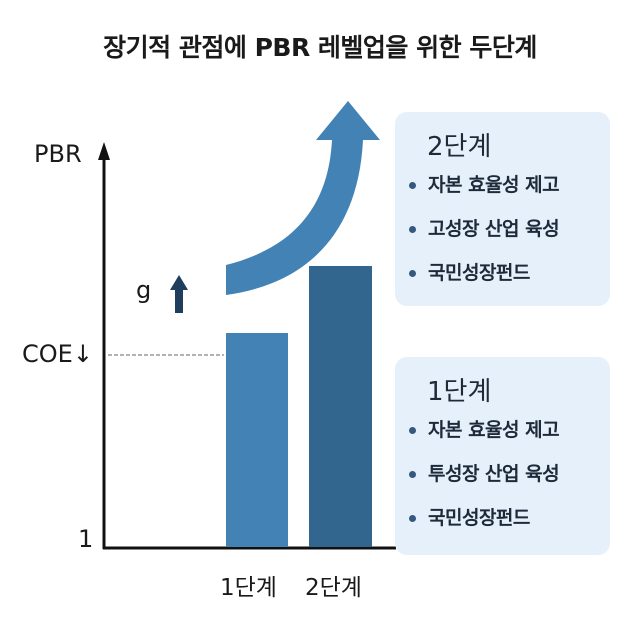  I want to click on stage-1-box: 1단계 자본 효율성 제고 투성장 산업 육성 국민성장펀드, so click(502, 456).